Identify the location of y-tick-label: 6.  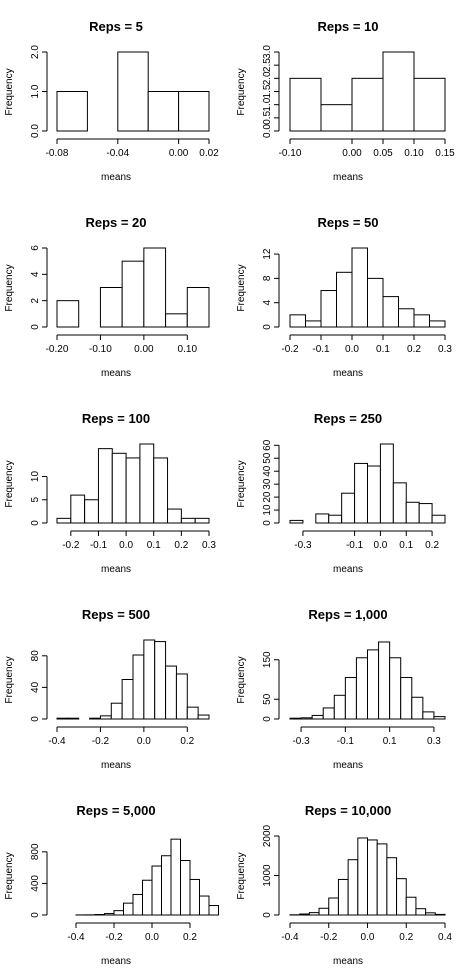
(35, 248).